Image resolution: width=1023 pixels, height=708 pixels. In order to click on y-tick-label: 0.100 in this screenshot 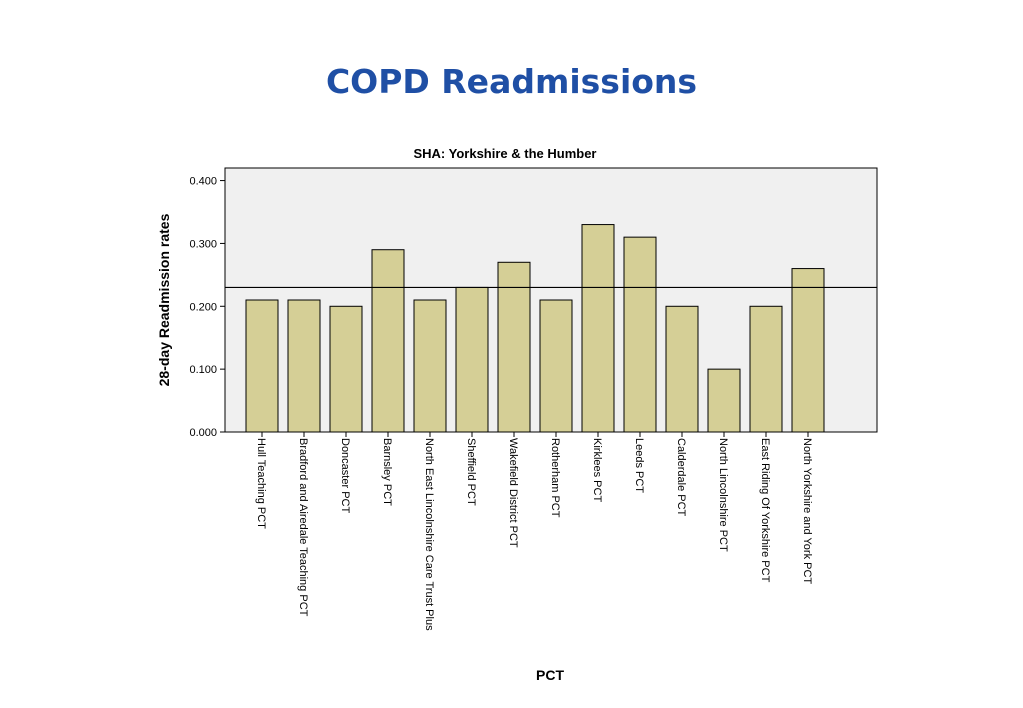, I will do `click(203, 370)`.